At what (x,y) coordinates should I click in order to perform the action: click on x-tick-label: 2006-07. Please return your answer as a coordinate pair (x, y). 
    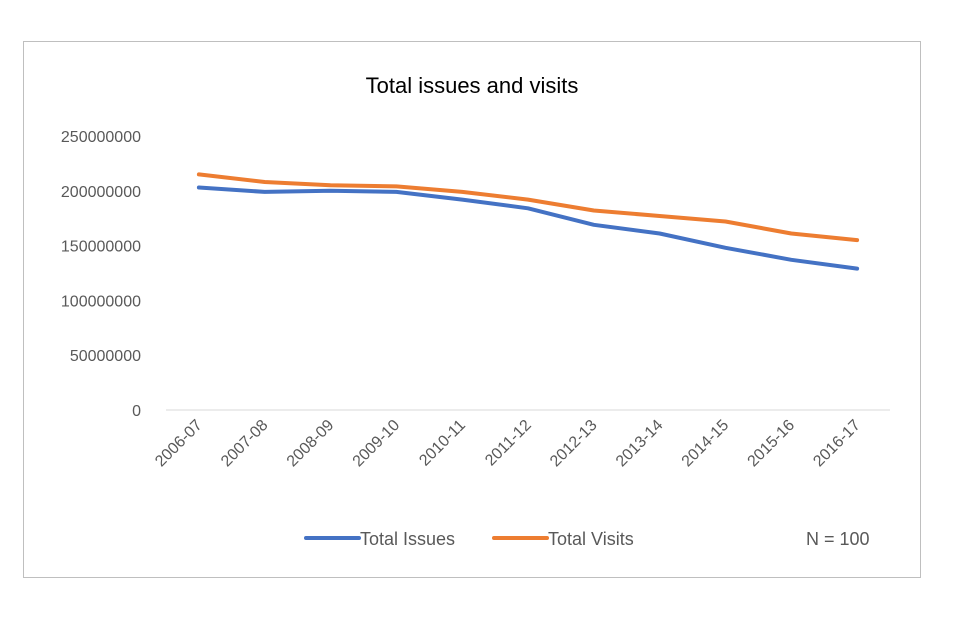
    Looking at the image, I should click on (179, 444).